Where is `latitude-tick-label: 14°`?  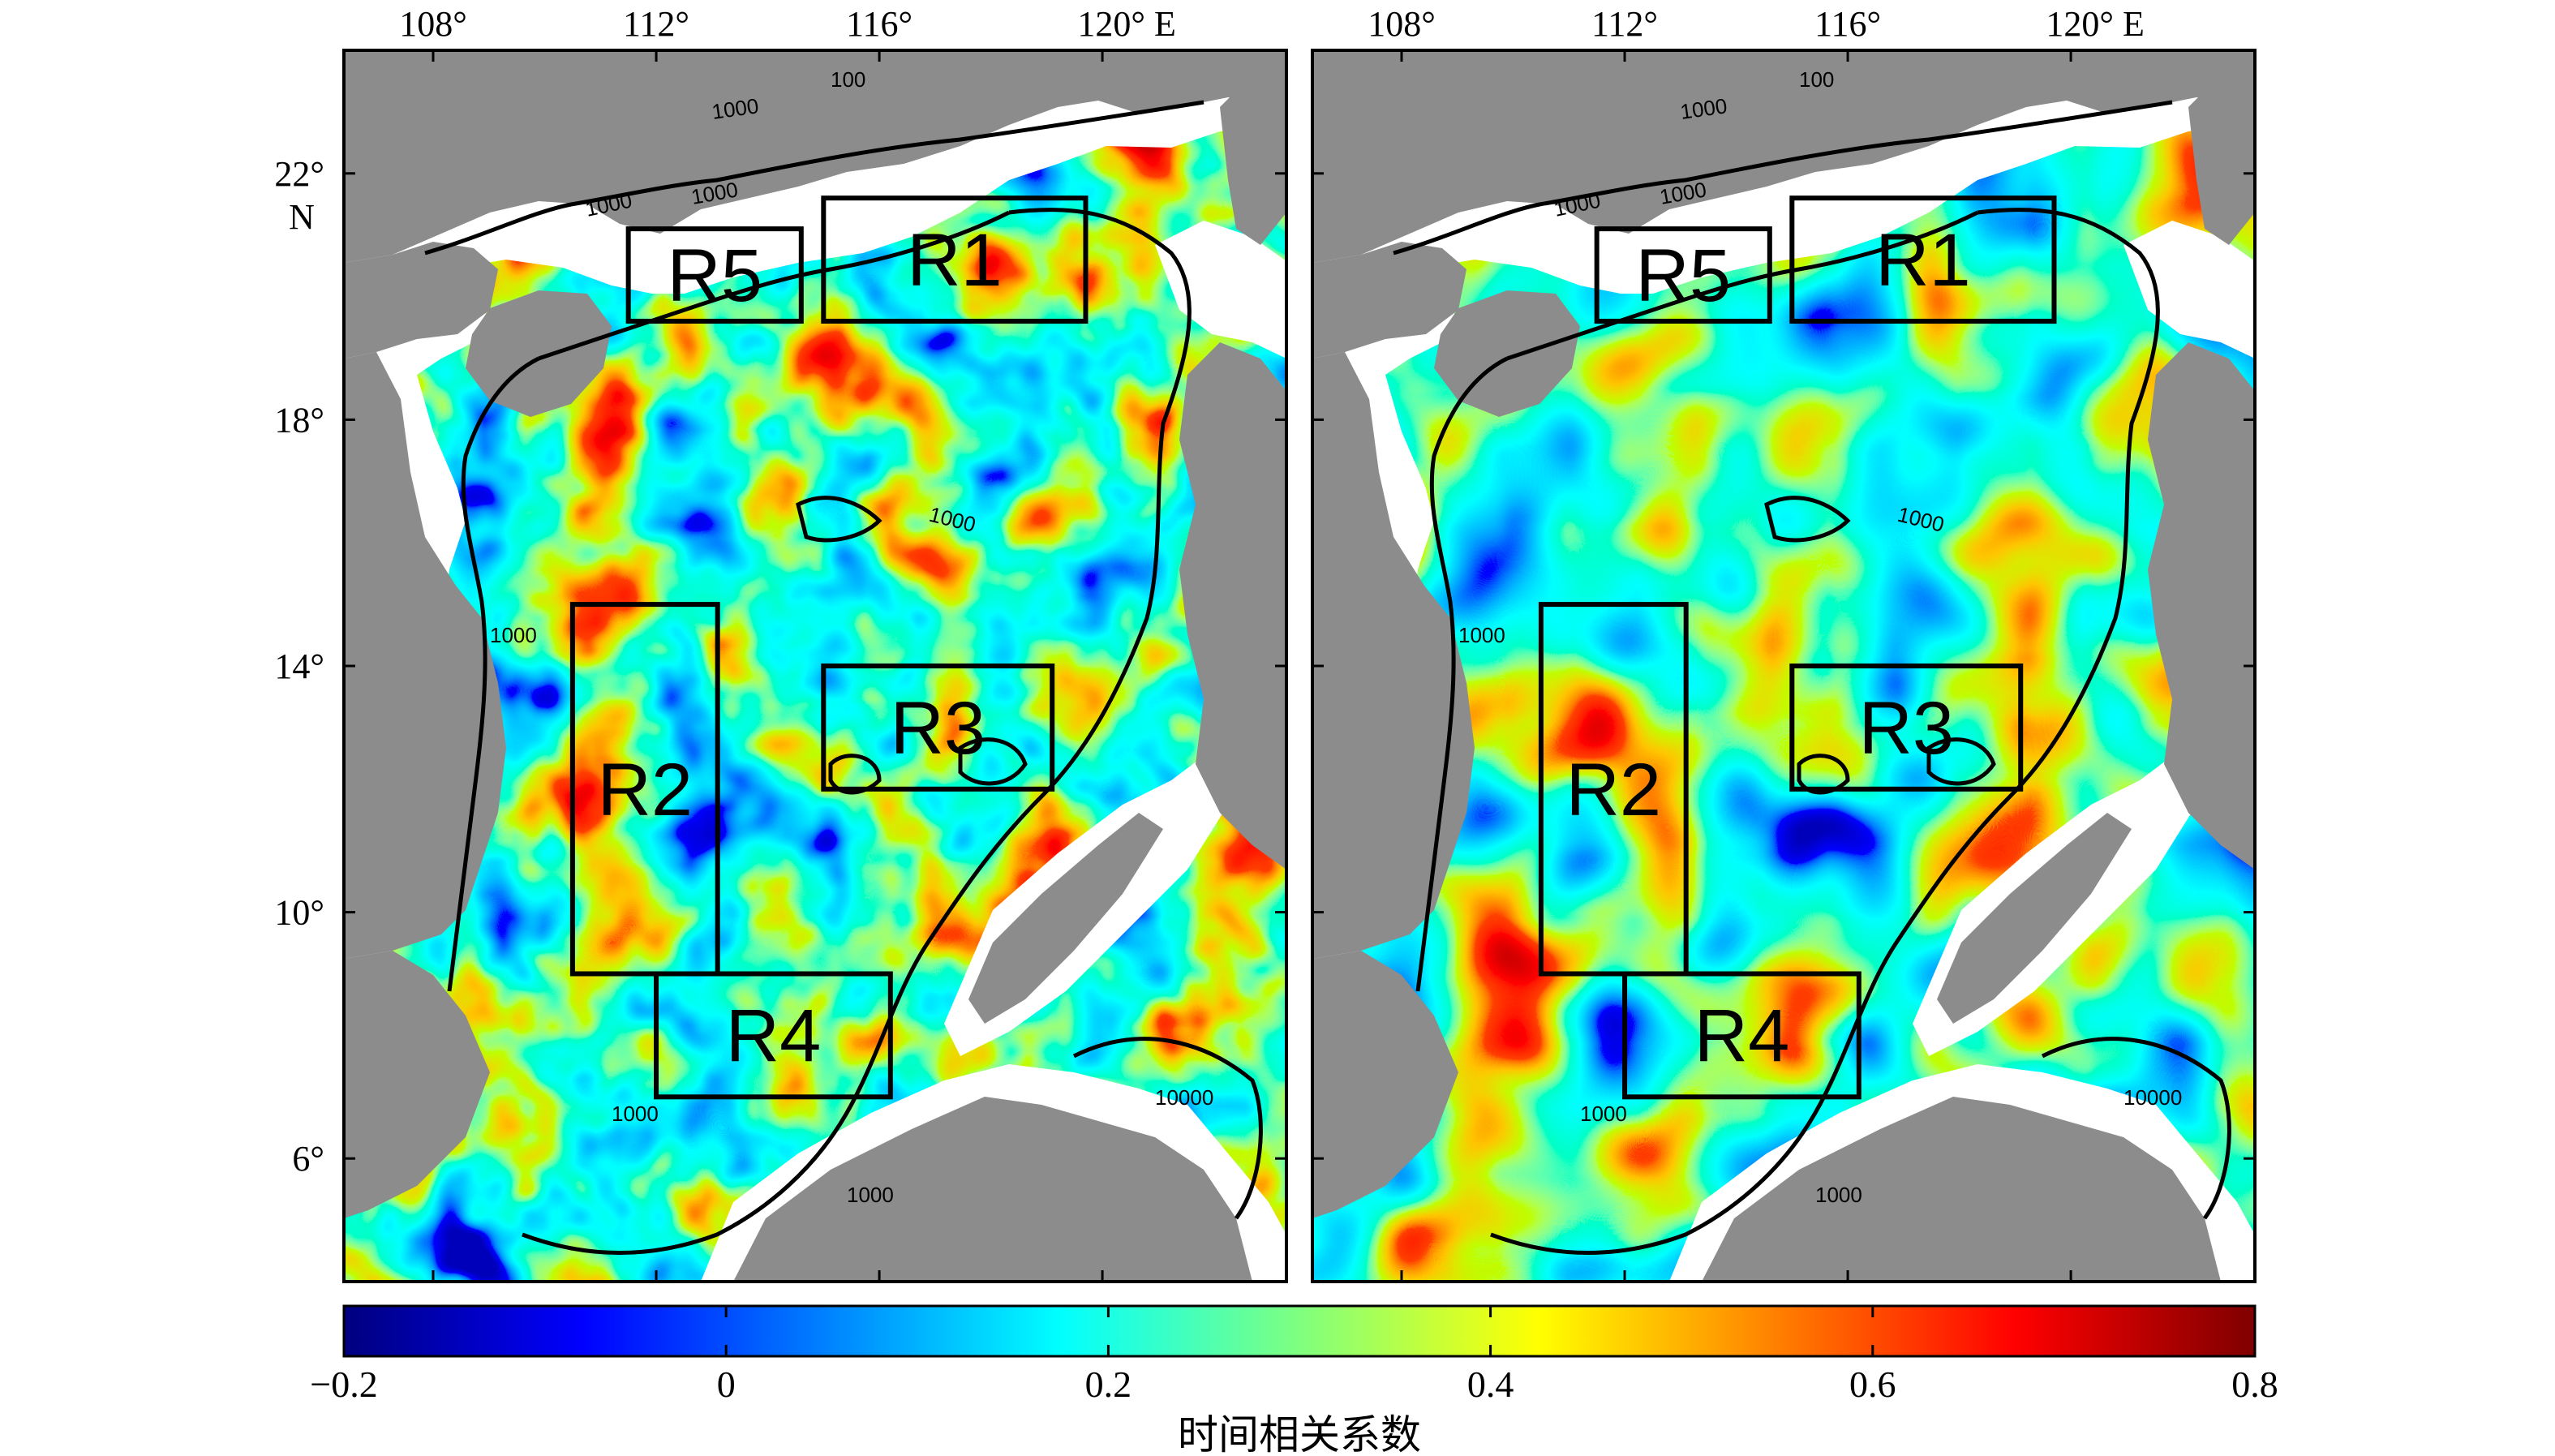
latitude-tick-label: 14° is located at coordinates (299, 666).